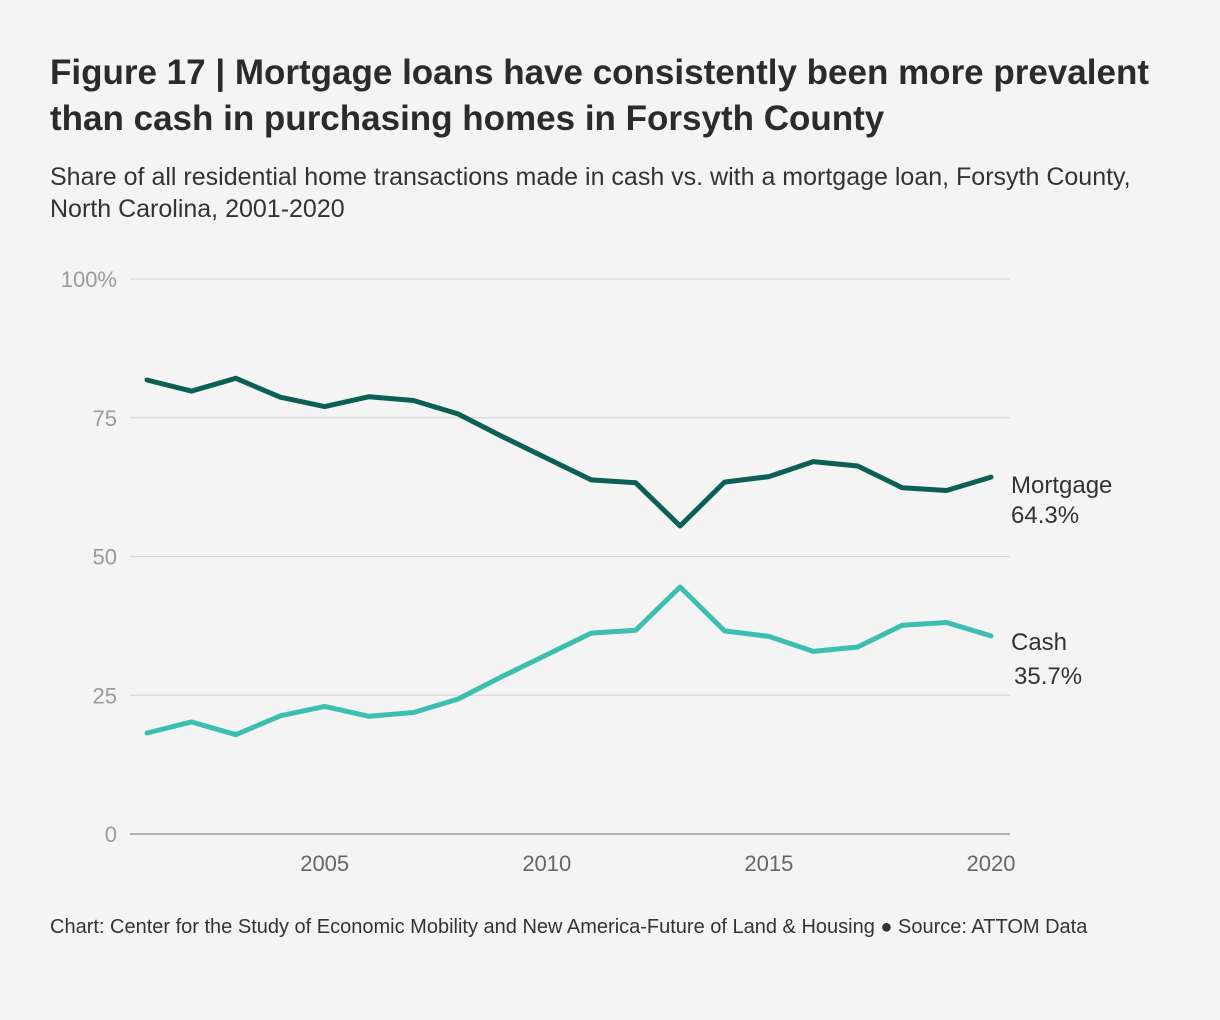 This screenshot has height=1020, width=1220. I want to click on y-tick-label: 75, so click(105, 418).